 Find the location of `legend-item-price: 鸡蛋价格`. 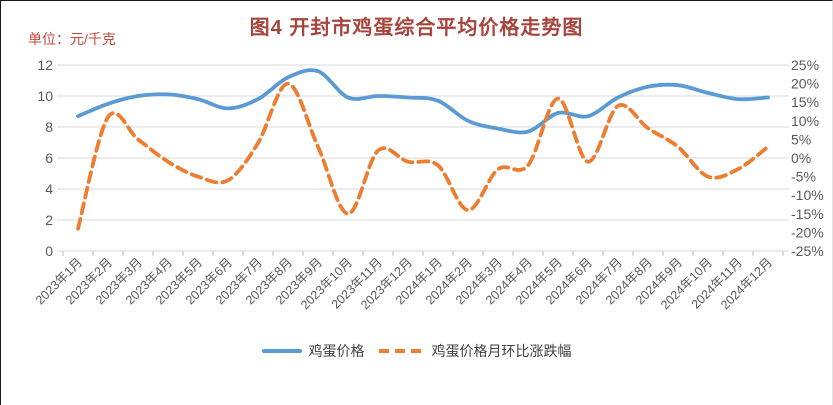

legend-item-price: 鸡蛋价格 is located at coordinates (313, 351).